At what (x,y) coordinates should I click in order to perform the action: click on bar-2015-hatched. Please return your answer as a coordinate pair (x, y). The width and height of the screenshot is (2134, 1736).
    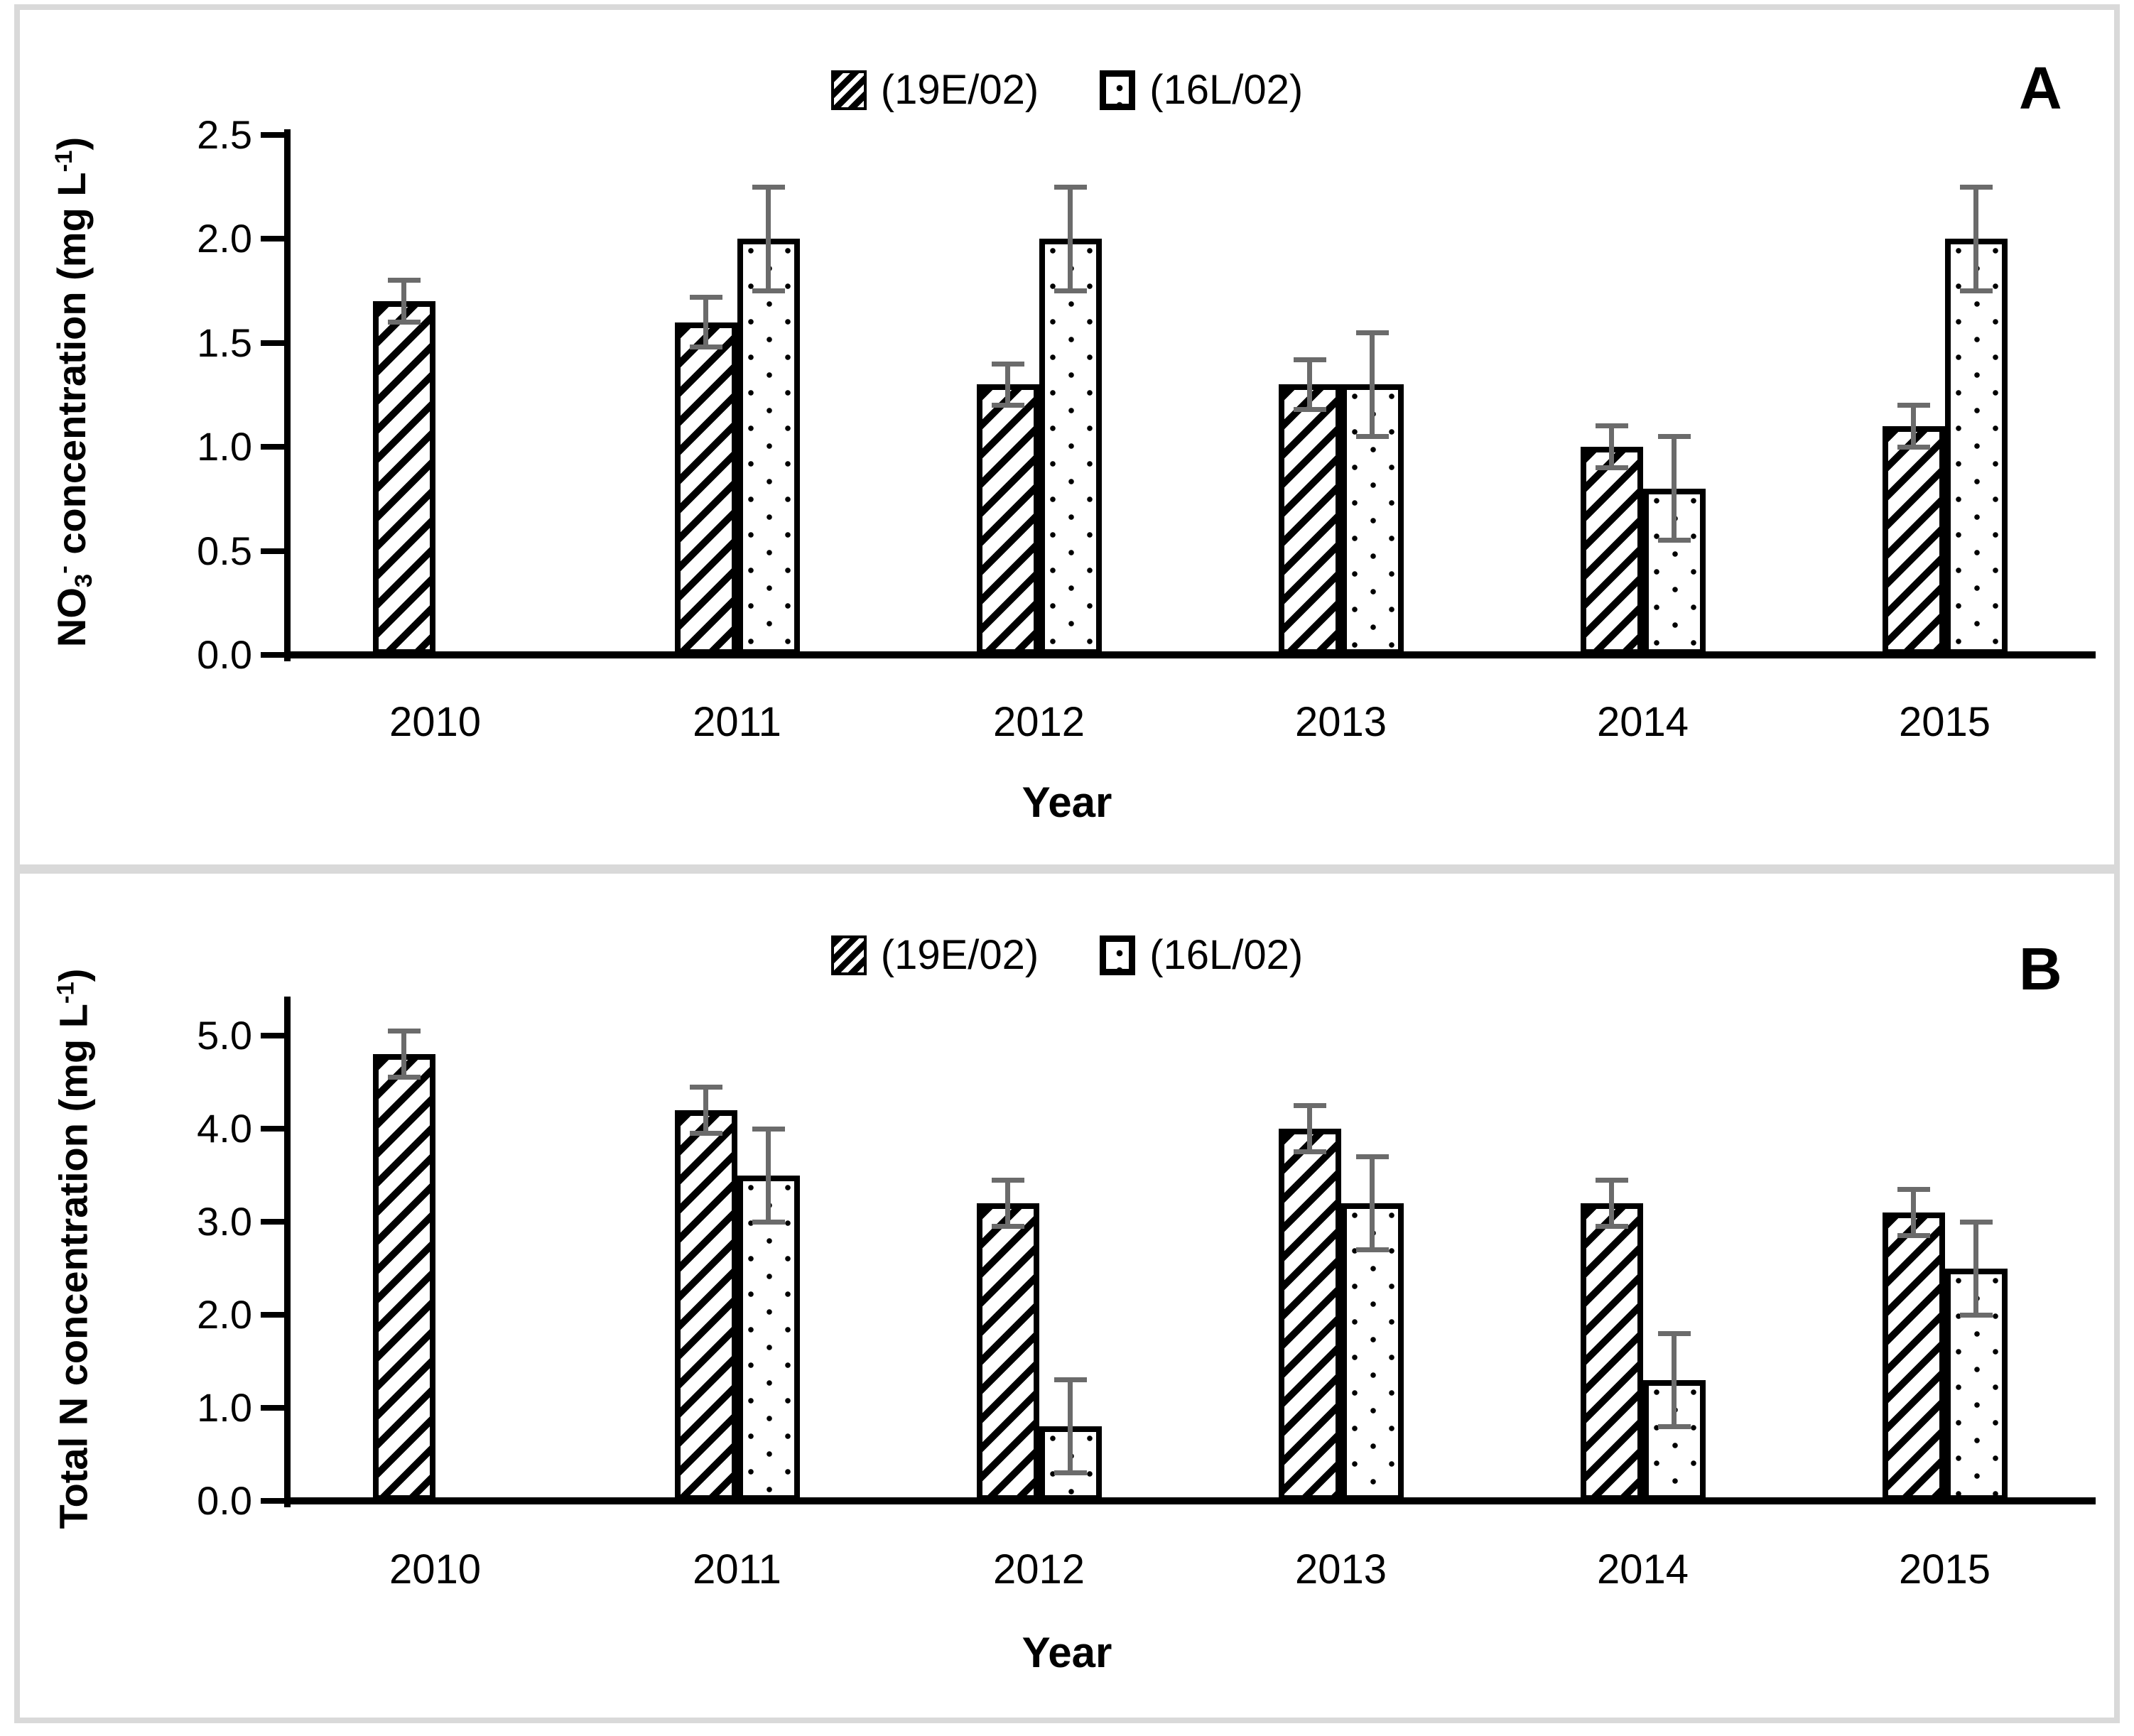
    Looking at the image, I should click on (1913, 1356).